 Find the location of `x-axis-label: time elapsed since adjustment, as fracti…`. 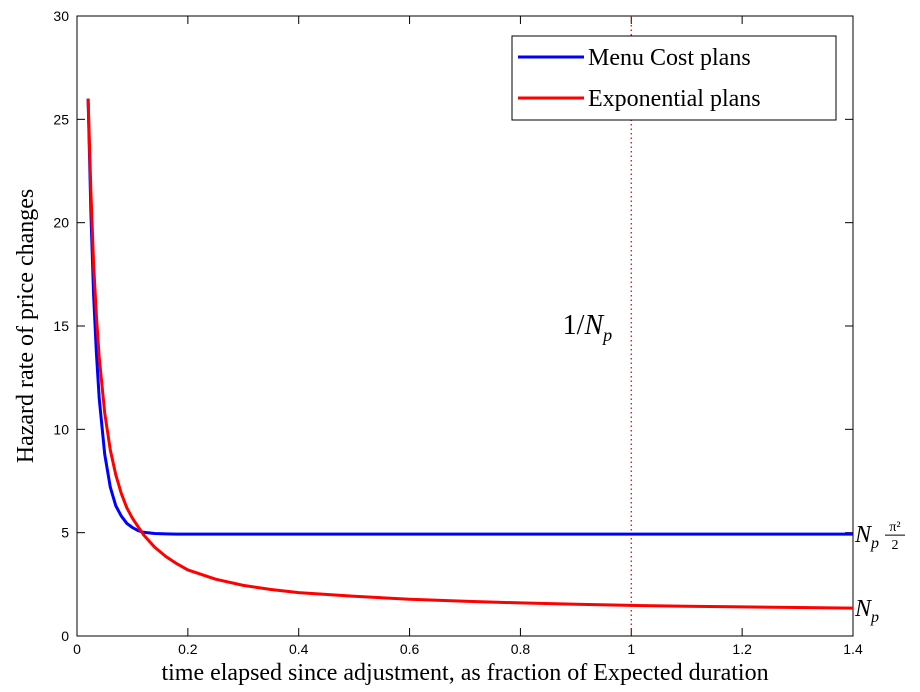

x-axis-label: time elapsed since adjustment, as fracti… is located at coordinates (464, 673).